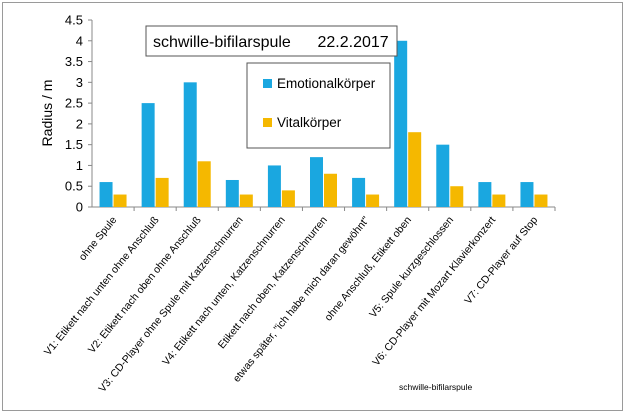  Describe the element at coordinates (47, 113) in the screenshot. I see `y-axis-label: Radius / m` at that location.